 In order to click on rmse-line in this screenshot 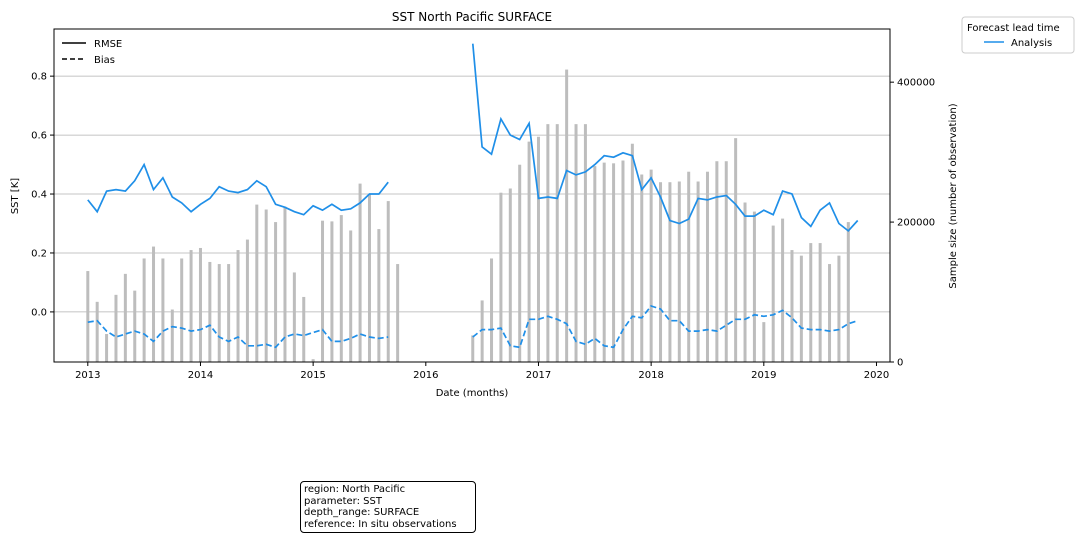, I will do `click(665, 138)`.